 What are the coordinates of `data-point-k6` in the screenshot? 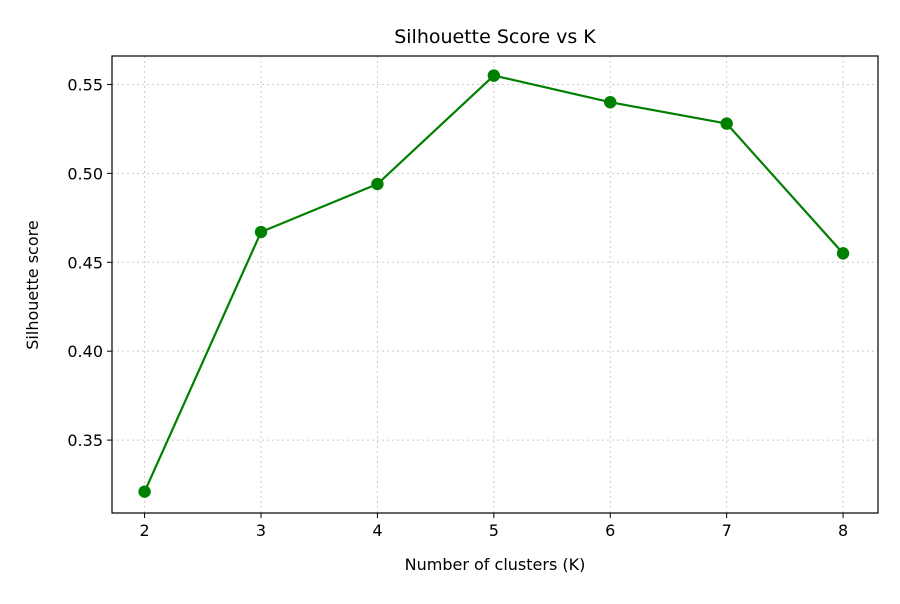 It's located at (610, 102).